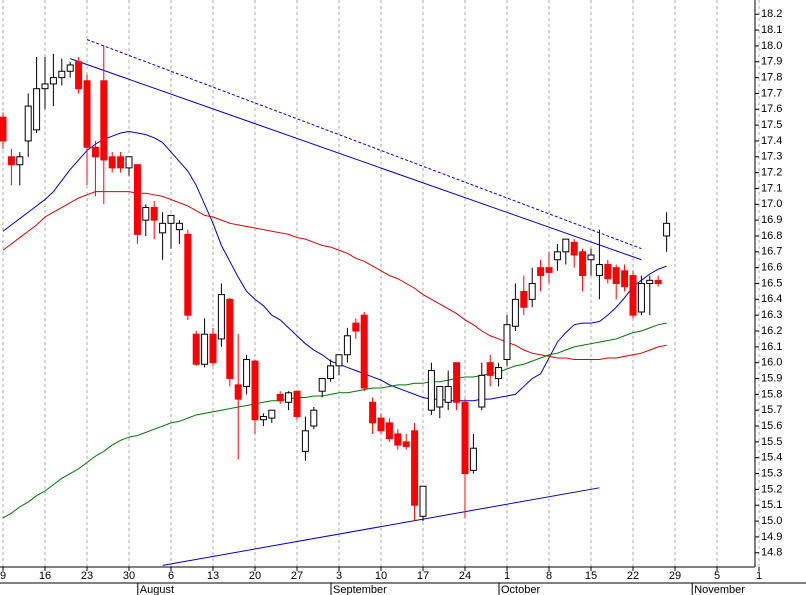 This screenshot has width=806, height=595. Describe the element at coordinates (771, 62) in the screenshot. I see `y-tick-label: 17.9` at that location.